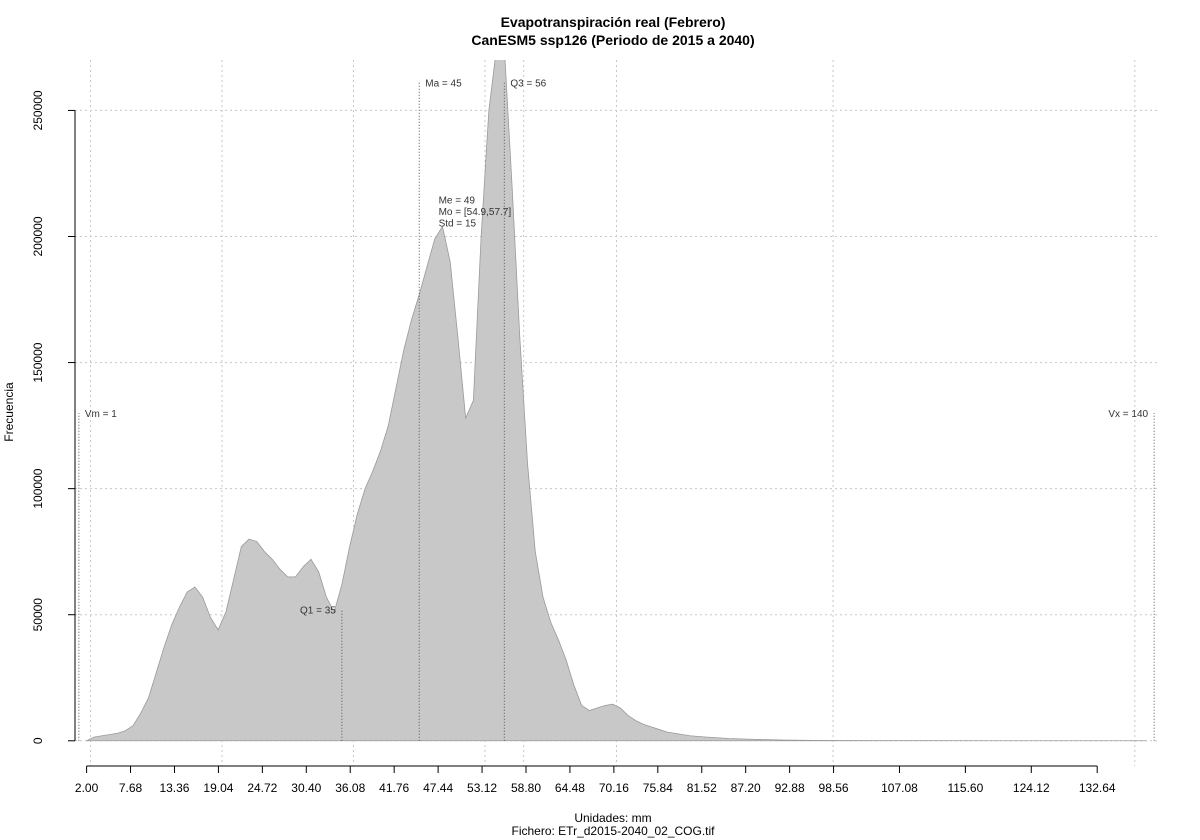  Describe the element at coordinates (38, 362) in the screenshot. I see `y-tick-label: 150000` at that location.